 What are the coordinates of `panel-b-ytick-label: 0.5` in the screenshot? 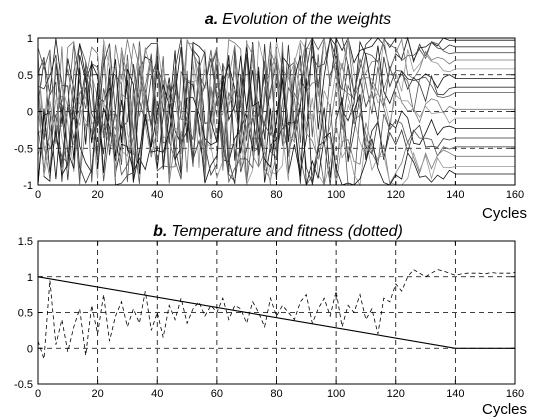 It's located at (25, 314).